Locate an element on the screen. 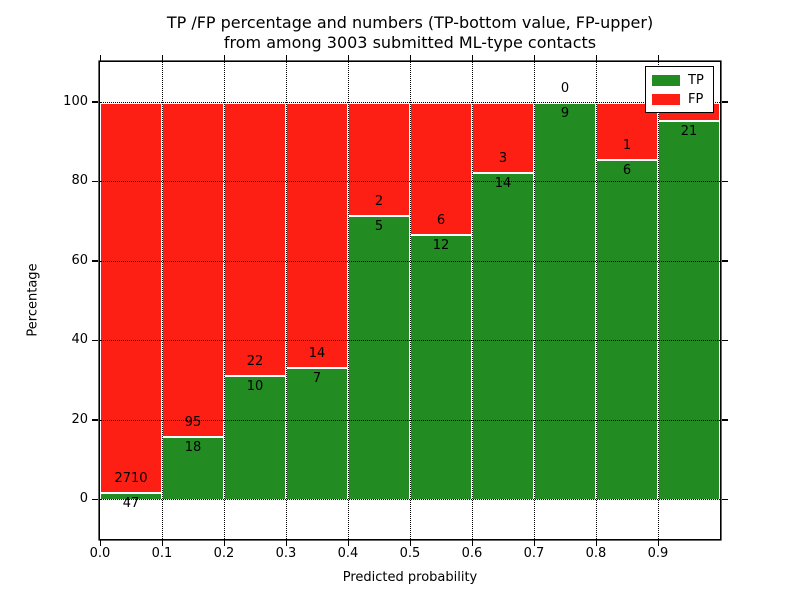  x-tick-label: 0.2 is located at coordinates (224, 553).